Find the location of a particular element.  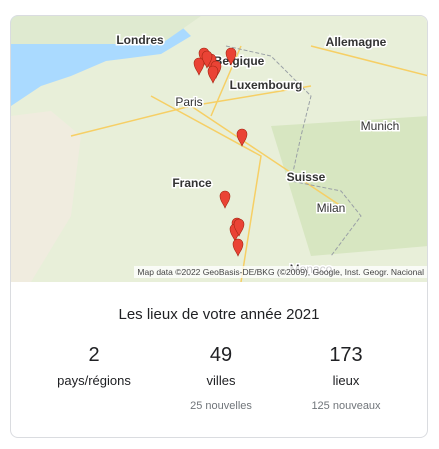

place-label: Belgique is located at coordinates (239, 61).